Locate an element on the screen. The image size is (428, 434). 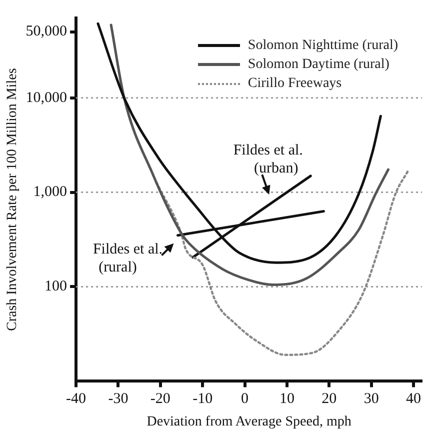
x-tick-label: 10 is located at coordinates (286, 399).